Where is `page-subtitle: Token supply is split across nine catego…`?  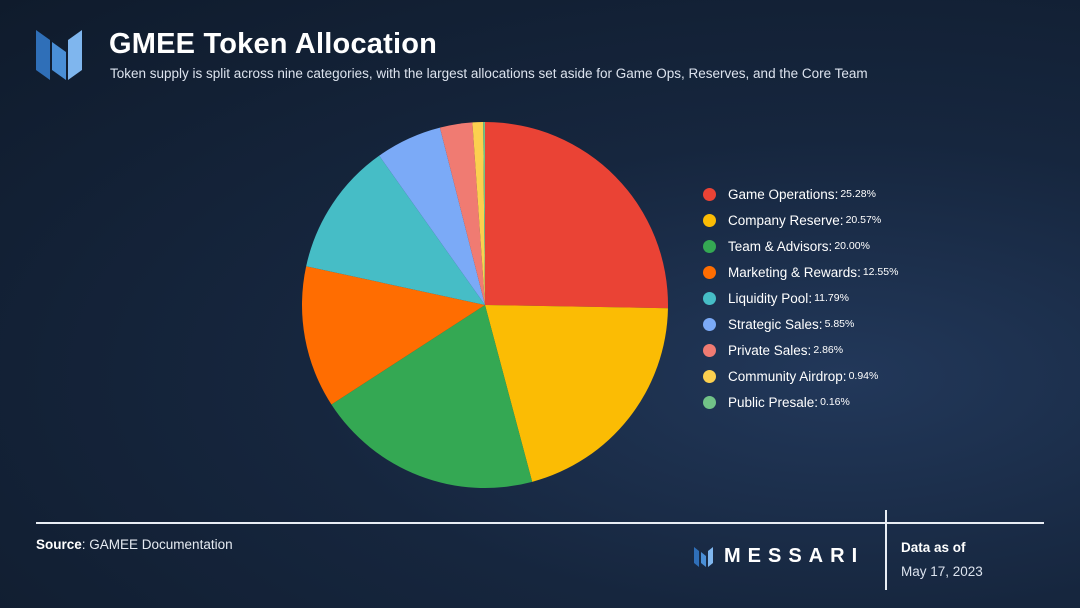 page-subtitle: Token supply is split across nine catego… is located at coordinates (489, 73).